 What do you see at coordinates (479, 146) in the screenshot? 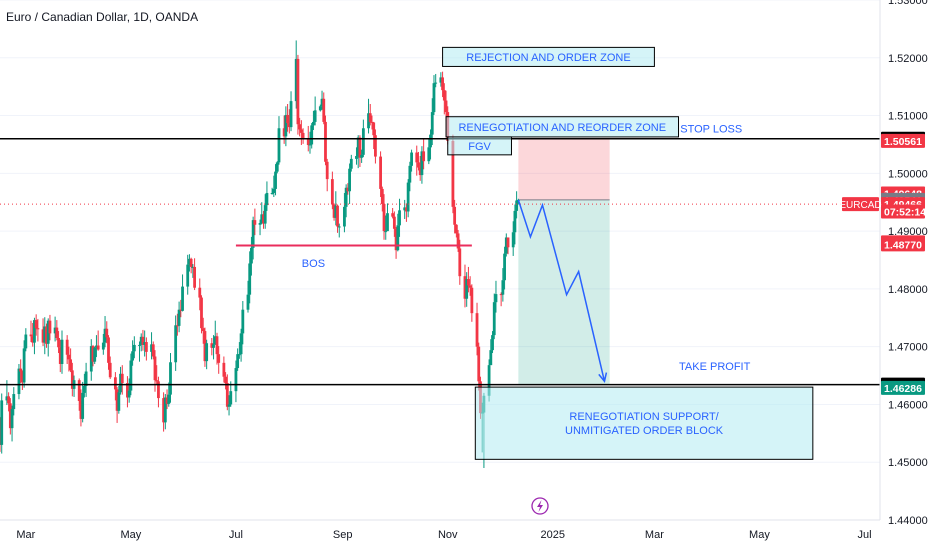
I see `zone-box: FGV` at bounding box center [479, 146].